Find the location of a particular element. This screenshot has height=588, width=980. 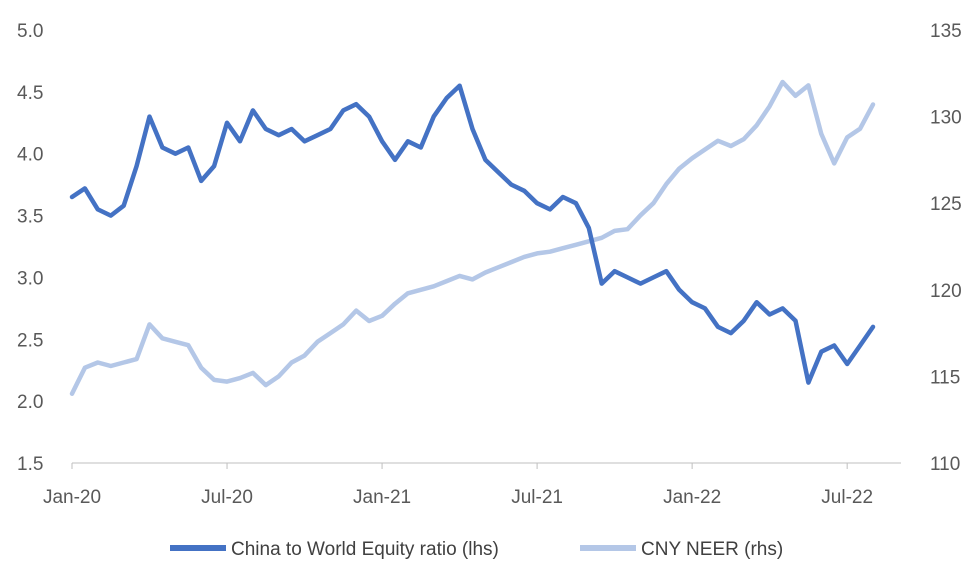

legend-label: China to World Equity ratio (lhs) is located at coordinates (365, 549).